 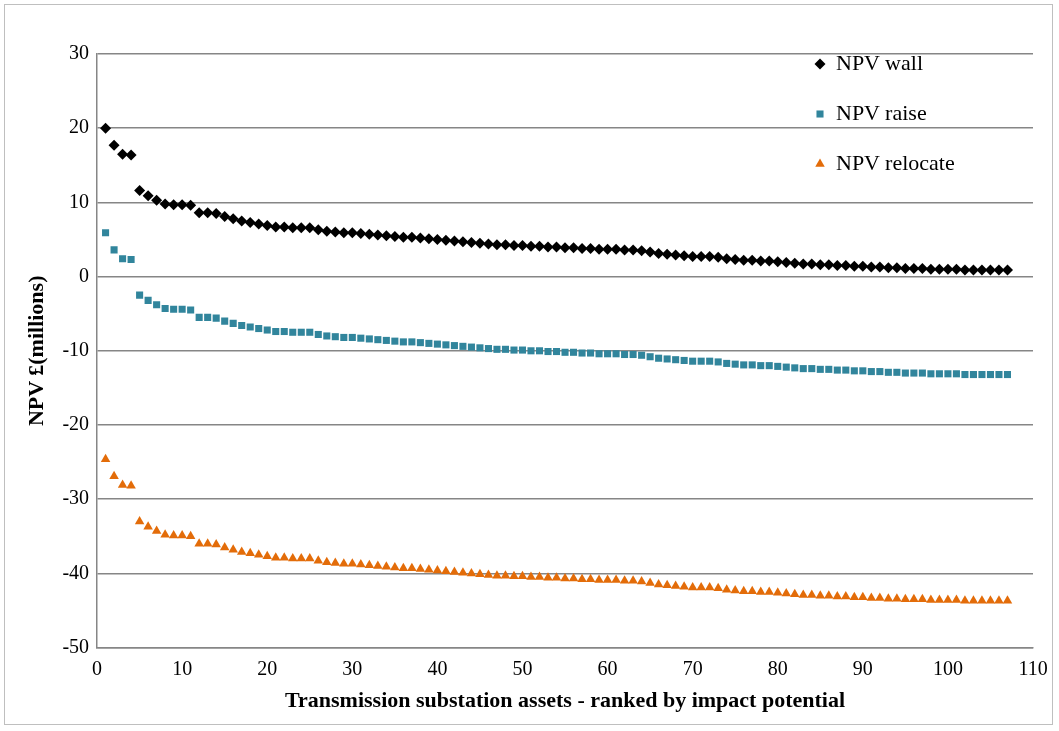 I want to click on y-tick-label: -20, so click(x=76, y=423).